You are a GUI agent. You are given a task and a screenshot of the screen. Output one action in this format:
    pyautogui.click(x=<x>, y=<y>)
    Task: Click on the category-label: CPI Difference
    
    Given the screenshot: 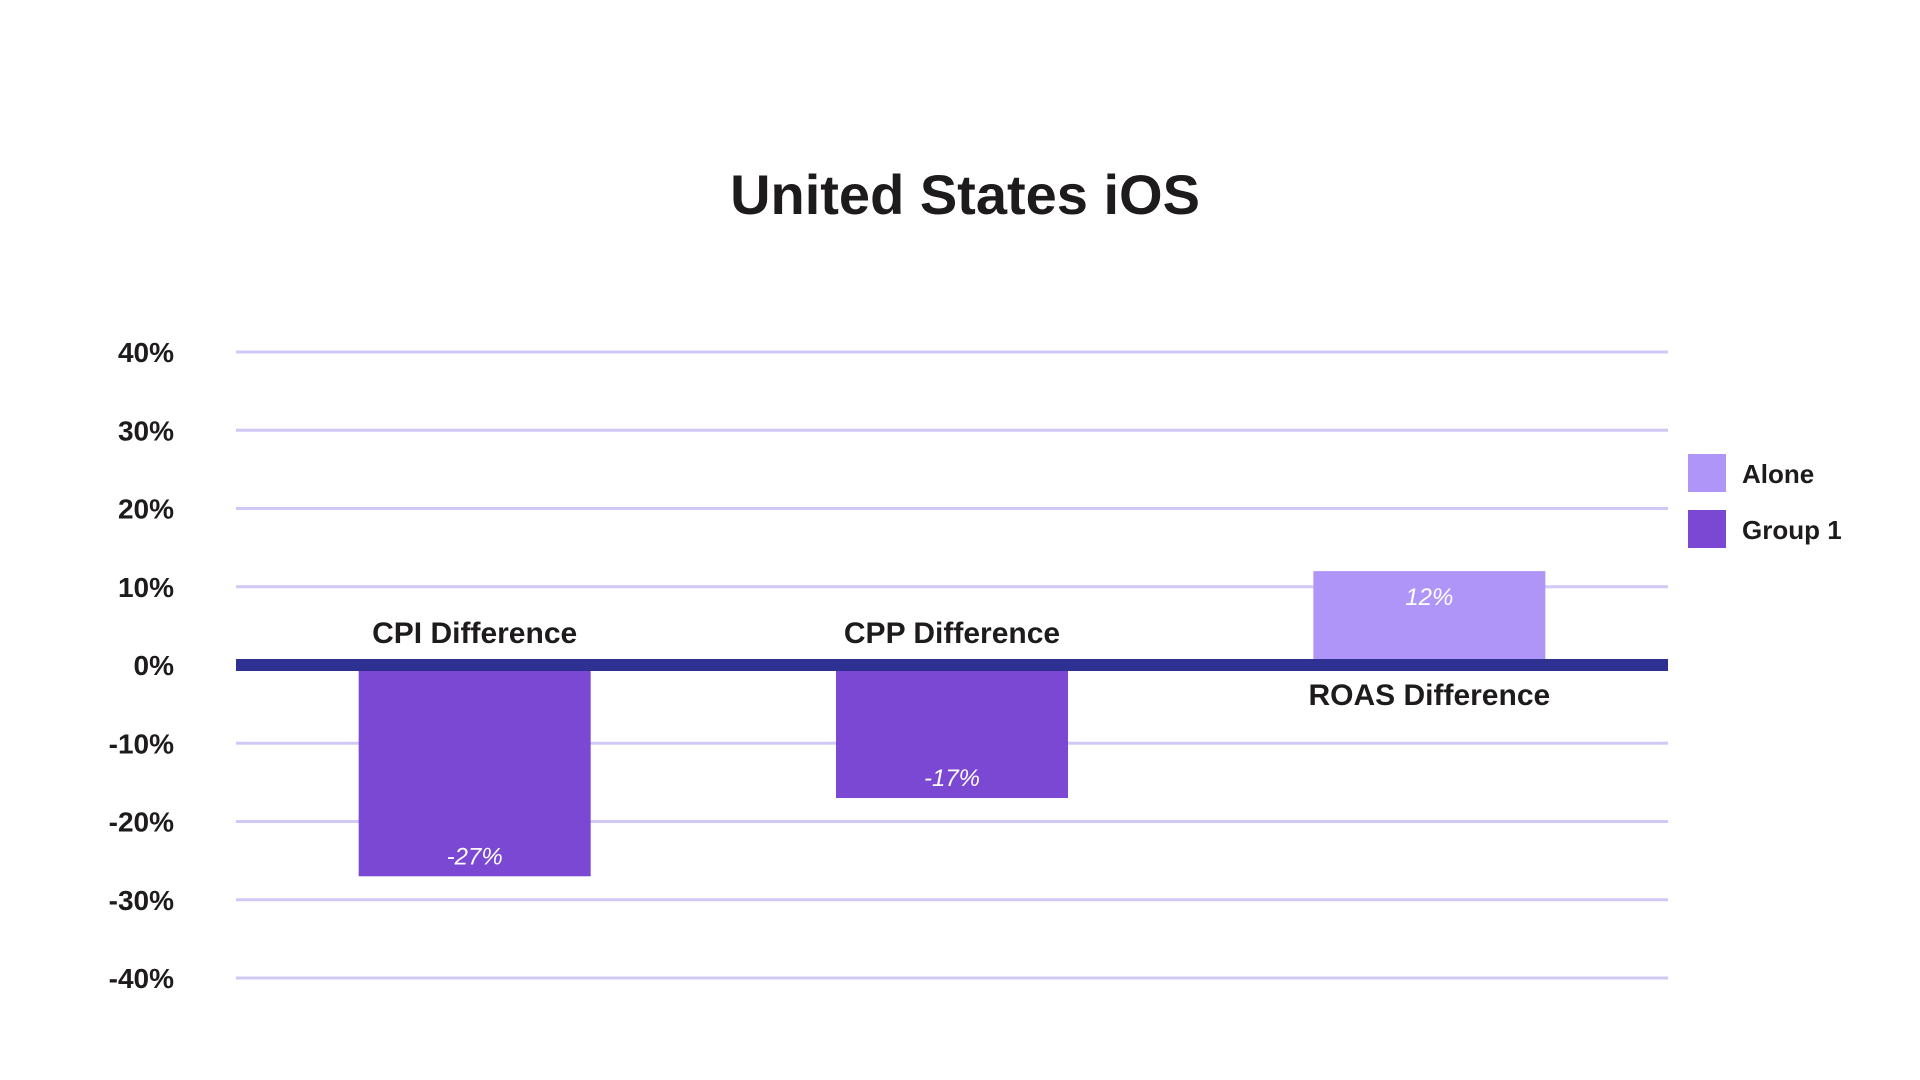 What is the action you would take?
    pyautogui.click(x=474, y=633)
    